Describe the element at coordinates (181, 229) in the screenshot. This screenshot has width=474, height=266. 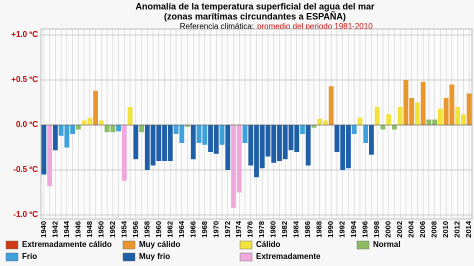
I see `x-tick-label: 1964` at that location.